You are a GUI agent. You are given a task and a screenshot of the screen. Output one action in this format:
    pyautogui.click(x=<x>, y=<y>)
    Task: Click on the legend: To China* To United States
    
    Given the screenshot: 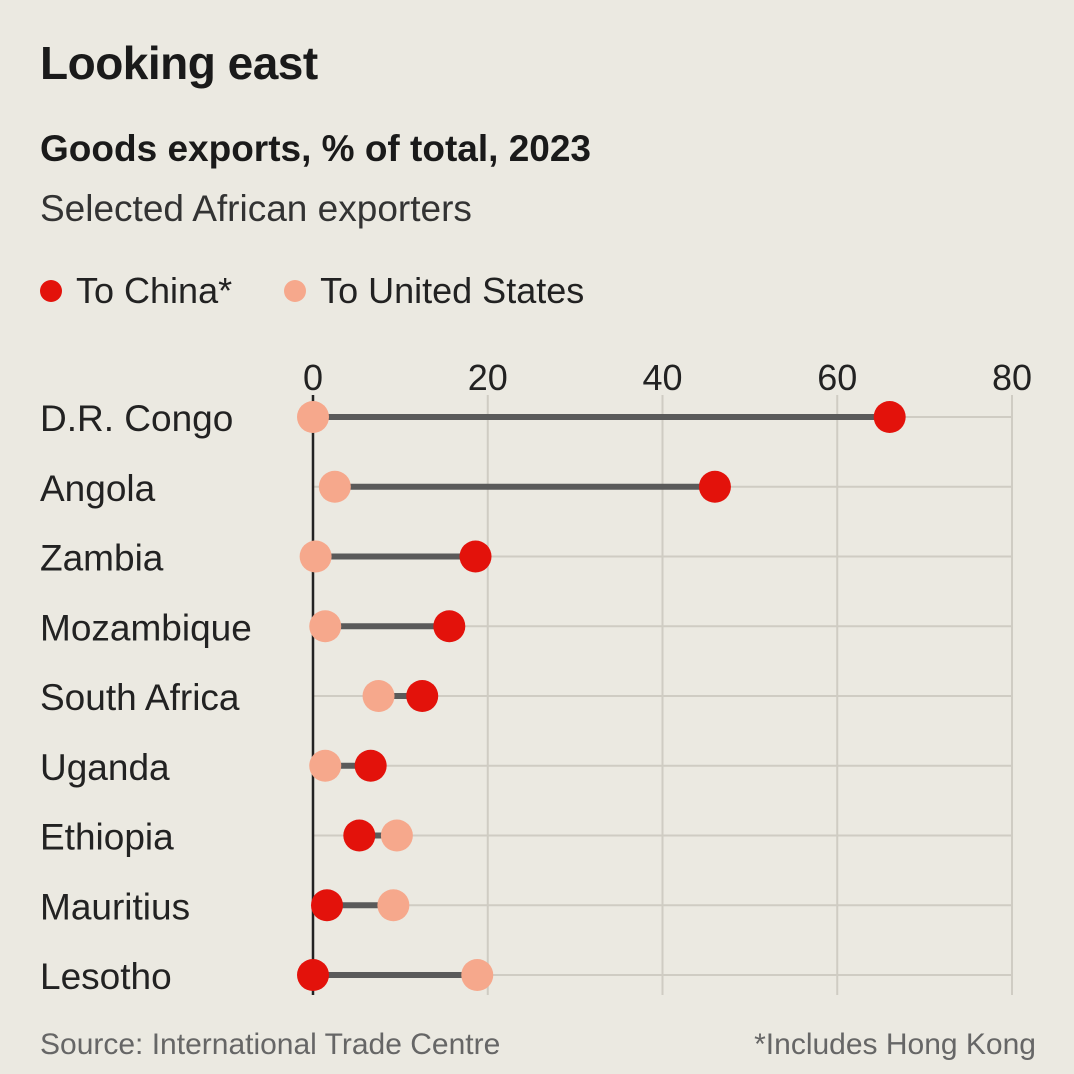 What is the action you would take?
    pyautogui.click(x=338, y=291)
    